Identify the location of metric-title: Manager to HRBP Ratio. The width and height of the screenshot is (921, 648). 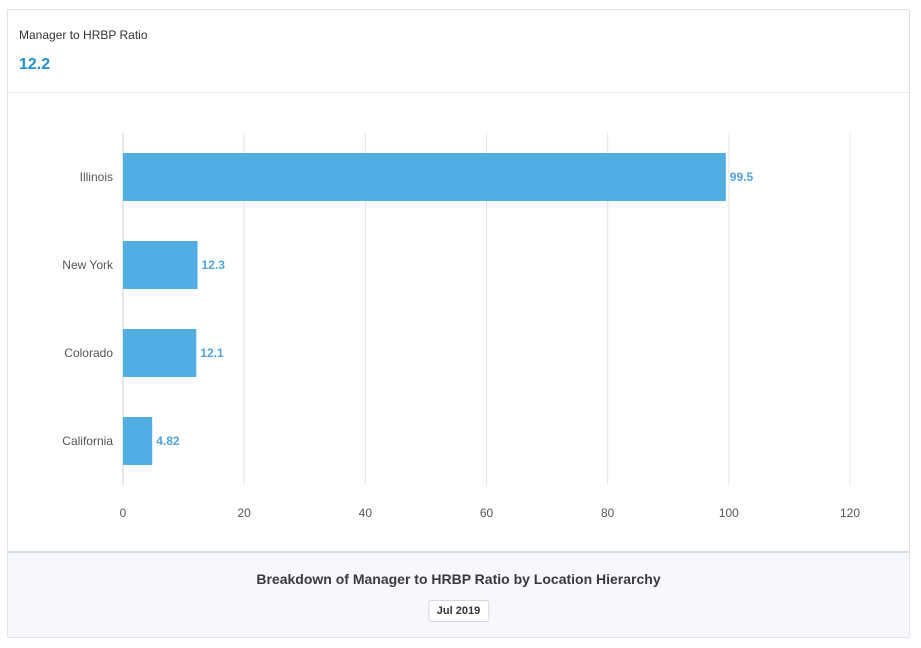
(83, 35).